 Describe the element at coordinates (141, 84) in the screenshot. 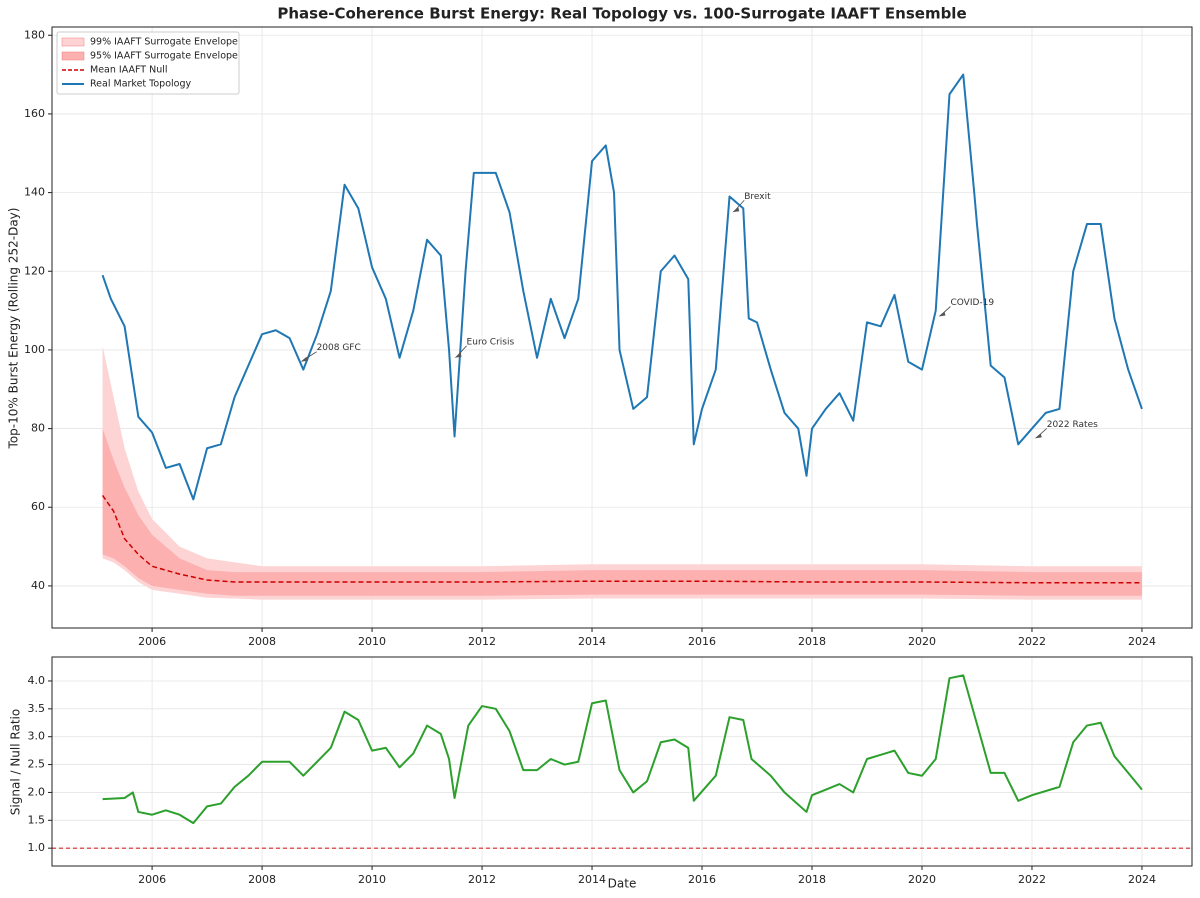

I see `legend-label: Real Market Topology` at that location.